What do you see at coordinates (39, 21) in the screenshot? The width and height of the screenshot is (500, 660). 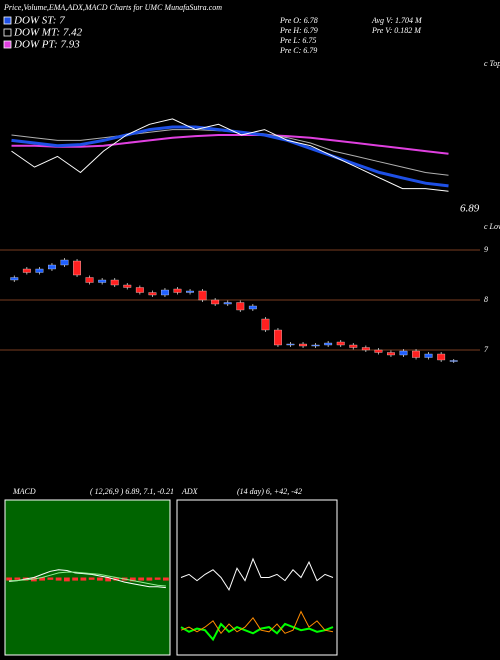 I see `legend-label: DOW ST: 7` at bounding box center [39, 21].